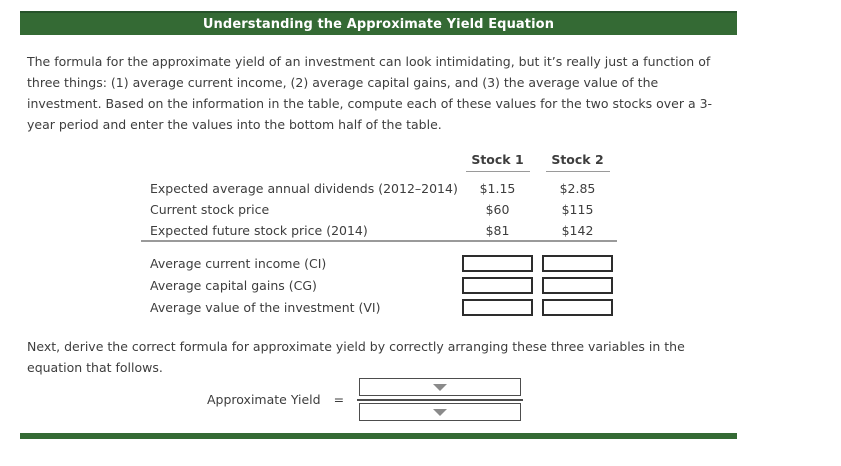 This screenshot has height=466, width=841. I want to click on approximate-yield-equation: Approximate Yield =, so click(365, 399).